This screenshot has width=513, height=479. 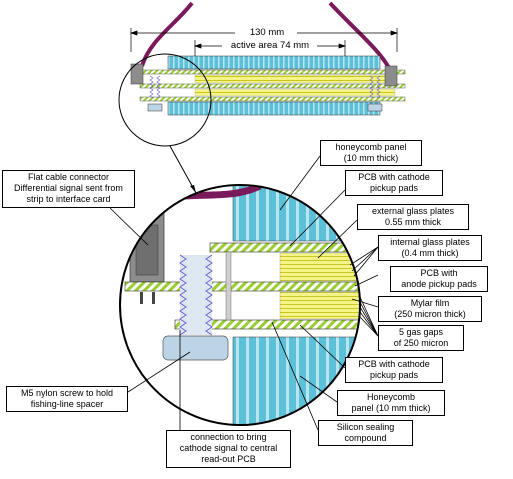 What do you see at coordinates (267, 324) in the screenshot?
I see `zoom-pcb-cathode-bottom` at bounding box center [267, 324].